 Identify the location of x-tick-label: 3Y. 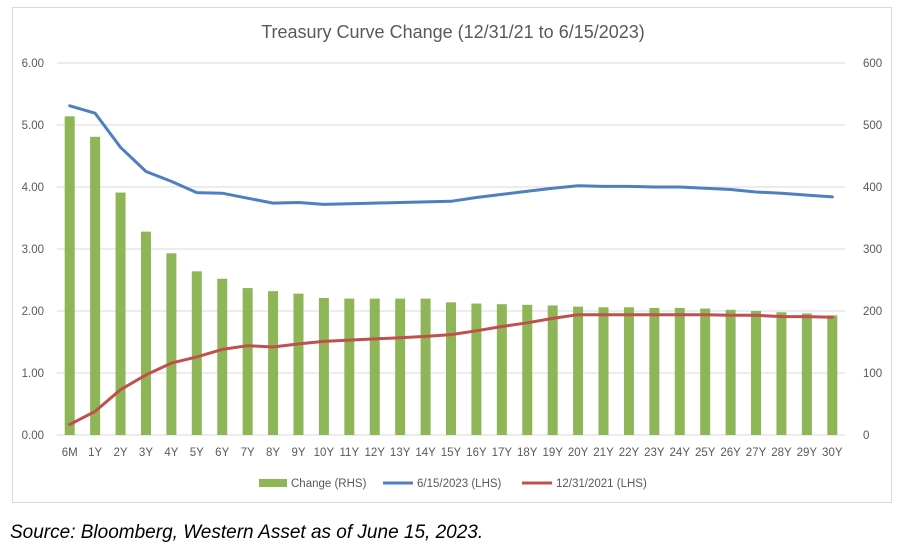
(146, 453).